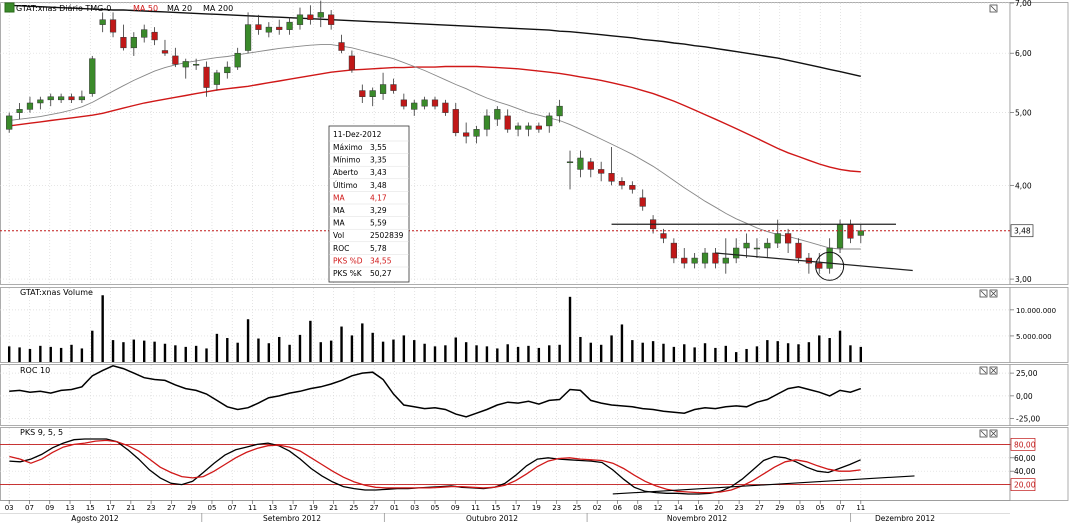  Describe the element at coordinates (492, 518) in the screenshot. I see `month-label: Outubro 2012` at that location.